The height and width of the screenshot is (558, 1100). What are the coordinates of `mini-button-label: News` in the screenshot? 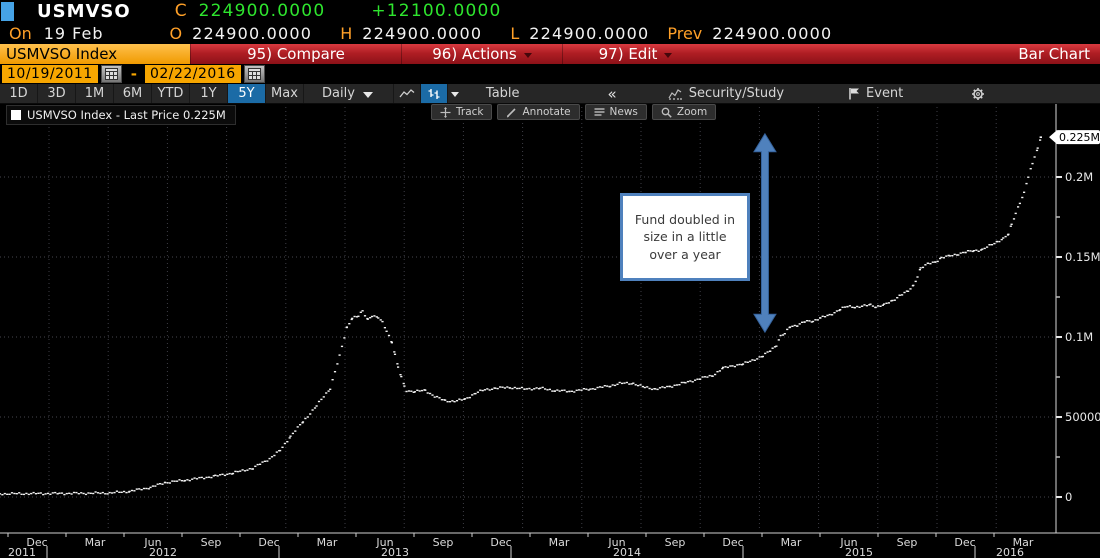 It's located at (623, 112).